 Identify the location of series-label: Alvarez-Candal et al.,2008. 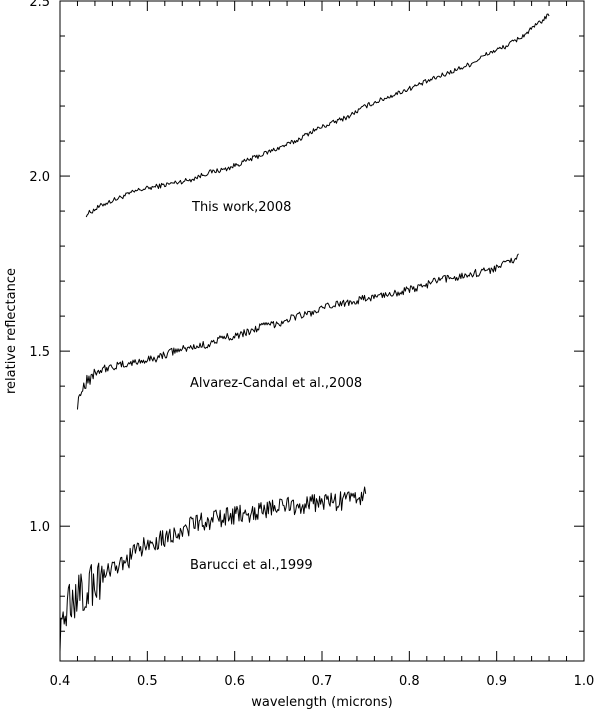
(276, 383).